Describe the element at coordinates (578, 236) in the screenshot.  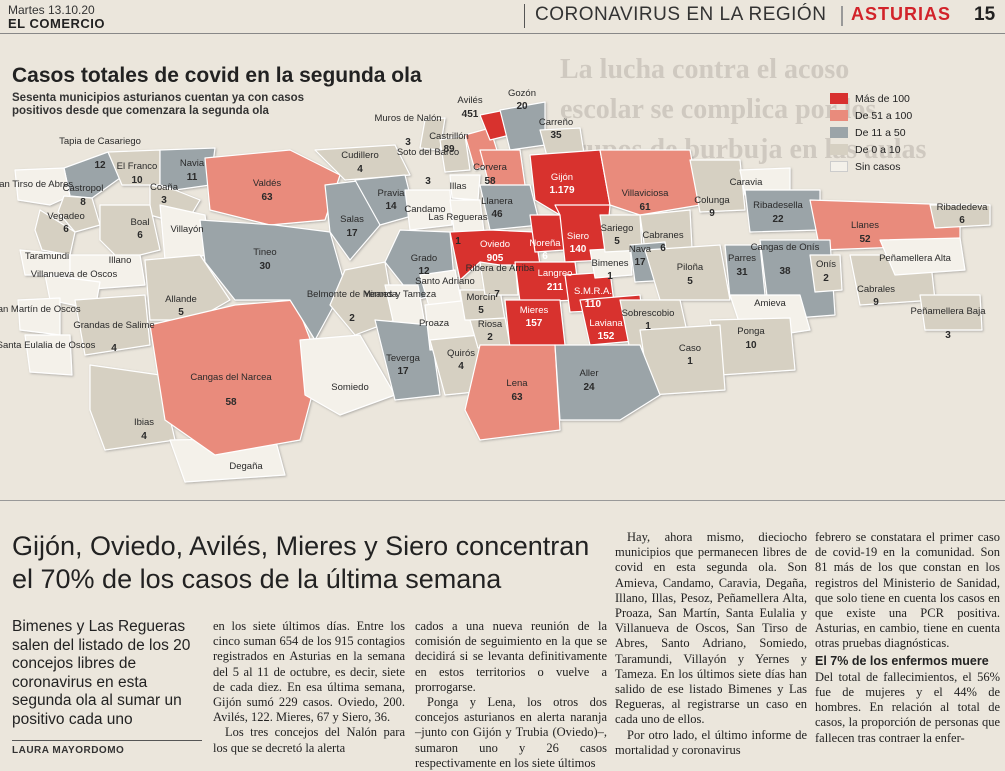
I see `label-siero: Siero` at that location.